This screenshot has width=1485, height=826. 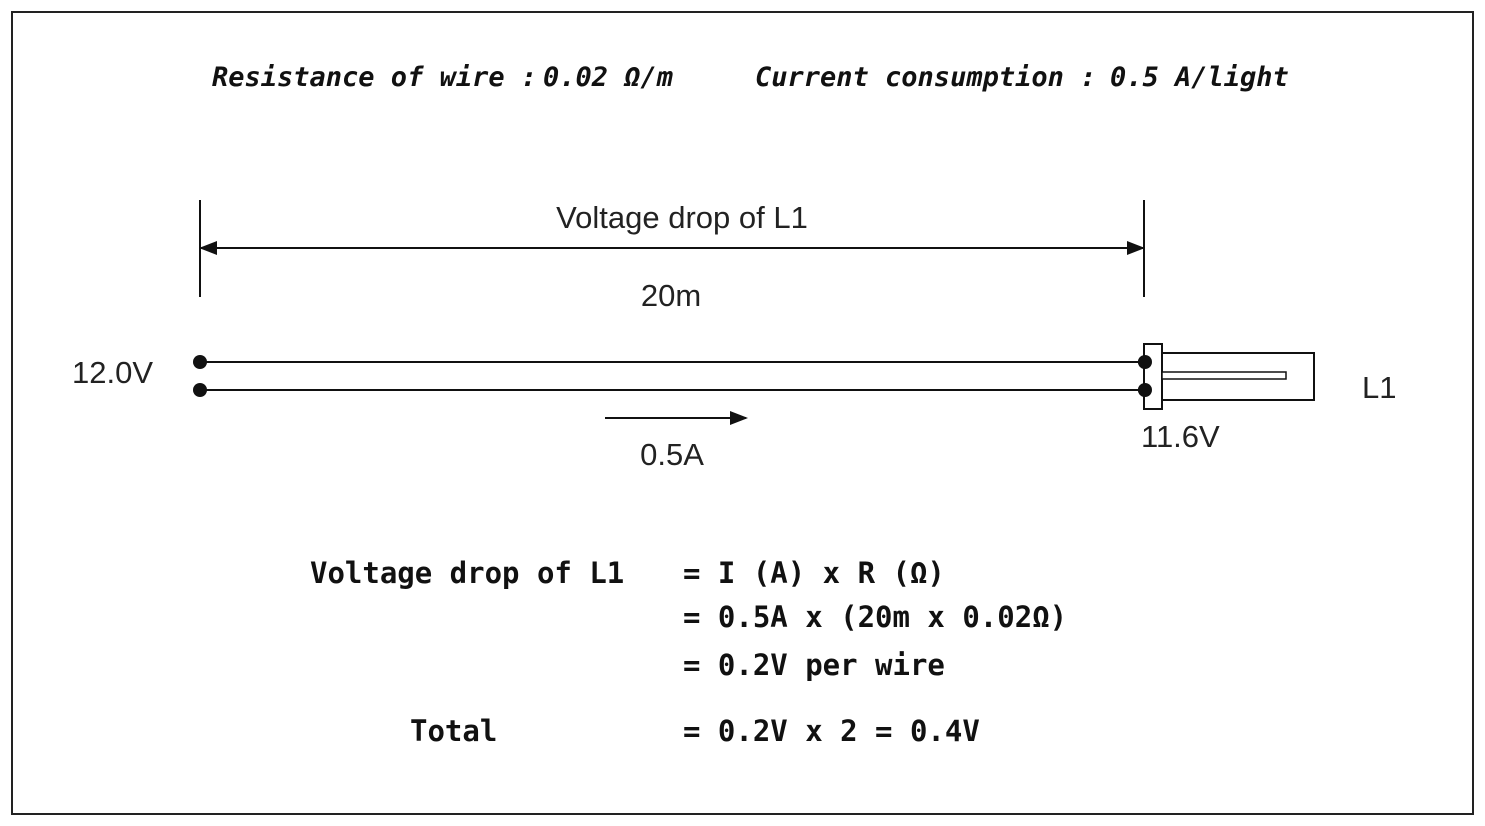 What do you see at coordinates (1180, 436) in the screenshot?
I see `load-voltage-label: 11.6V` at bounding box center [1180, 436].